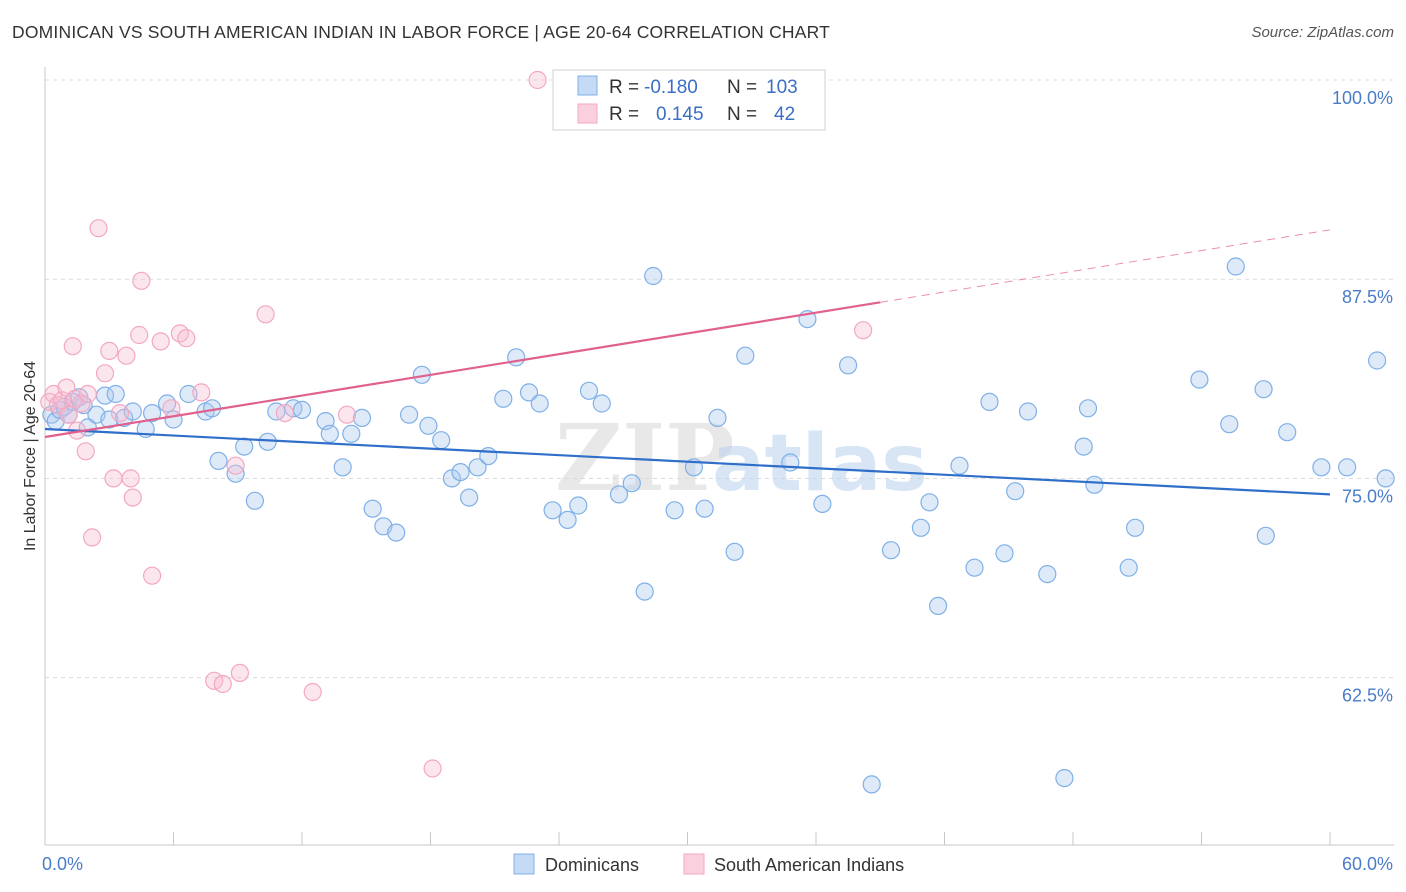 The width and height of the screenshot is (1406, 892). I want to click on series-legend: Dominicans South American Indians, so click(708, 864).